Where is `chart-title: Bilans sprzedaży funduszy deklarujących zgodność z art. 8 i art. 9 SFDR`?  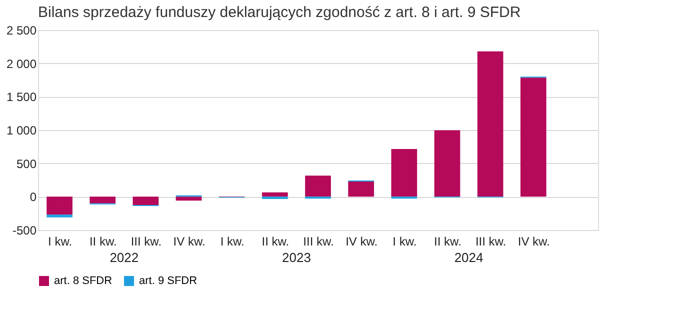
chart-title: Bilans sprzedaży funduszy deklarujących zgodność z art. 8 i art. 9 SFDR is located at coordinates (279, 12).